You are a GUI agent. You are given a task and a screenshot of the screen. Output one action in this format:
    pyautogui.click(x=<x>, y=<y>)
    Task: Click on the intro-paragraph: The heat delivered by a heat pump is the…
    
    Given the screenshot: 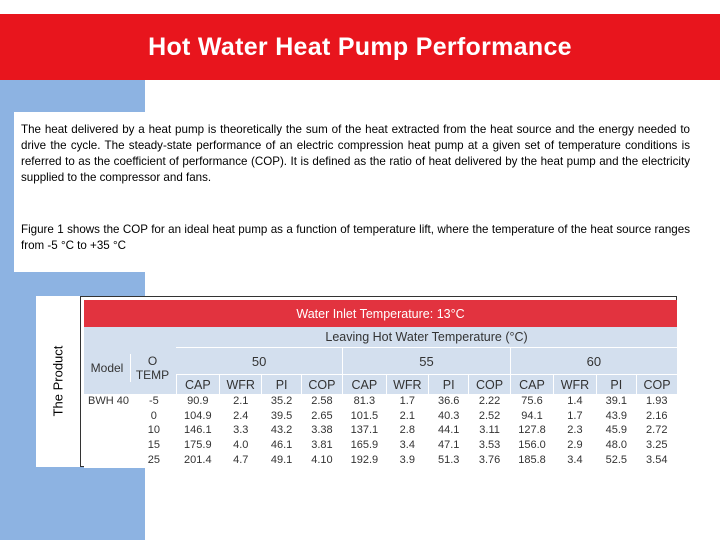 What is the action you would take?
    pyautogui.click(x=355, y=153)
    